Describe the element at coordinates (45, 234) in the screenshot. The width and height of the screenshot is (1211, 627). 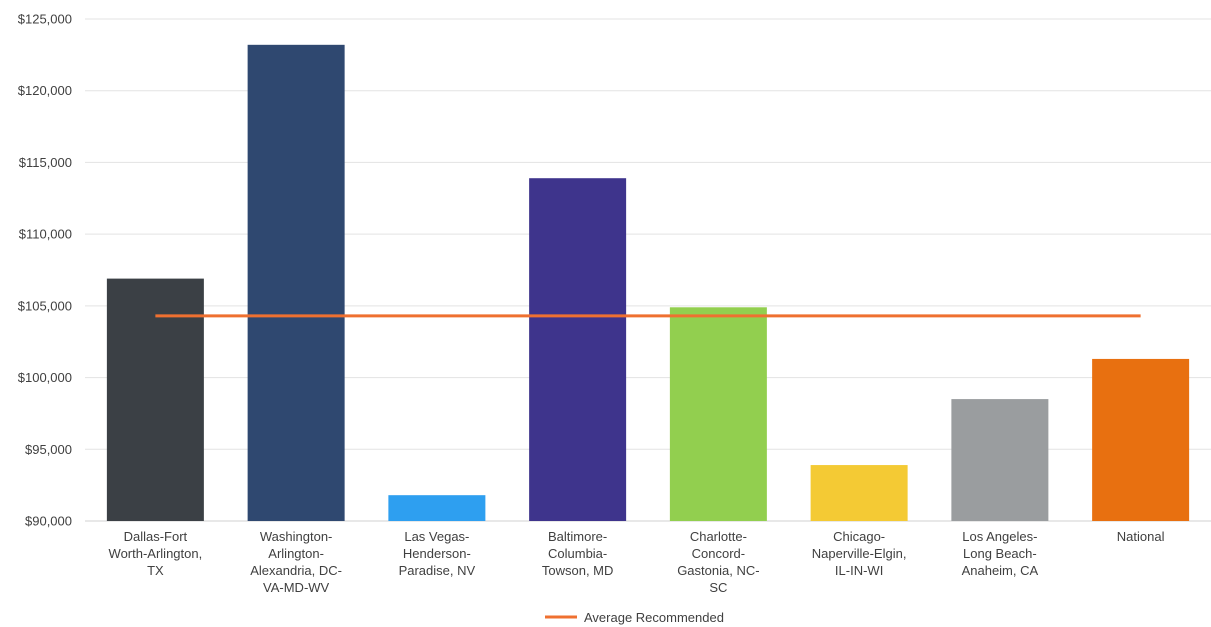
I see `y-tick-label: $110,000` at that location.